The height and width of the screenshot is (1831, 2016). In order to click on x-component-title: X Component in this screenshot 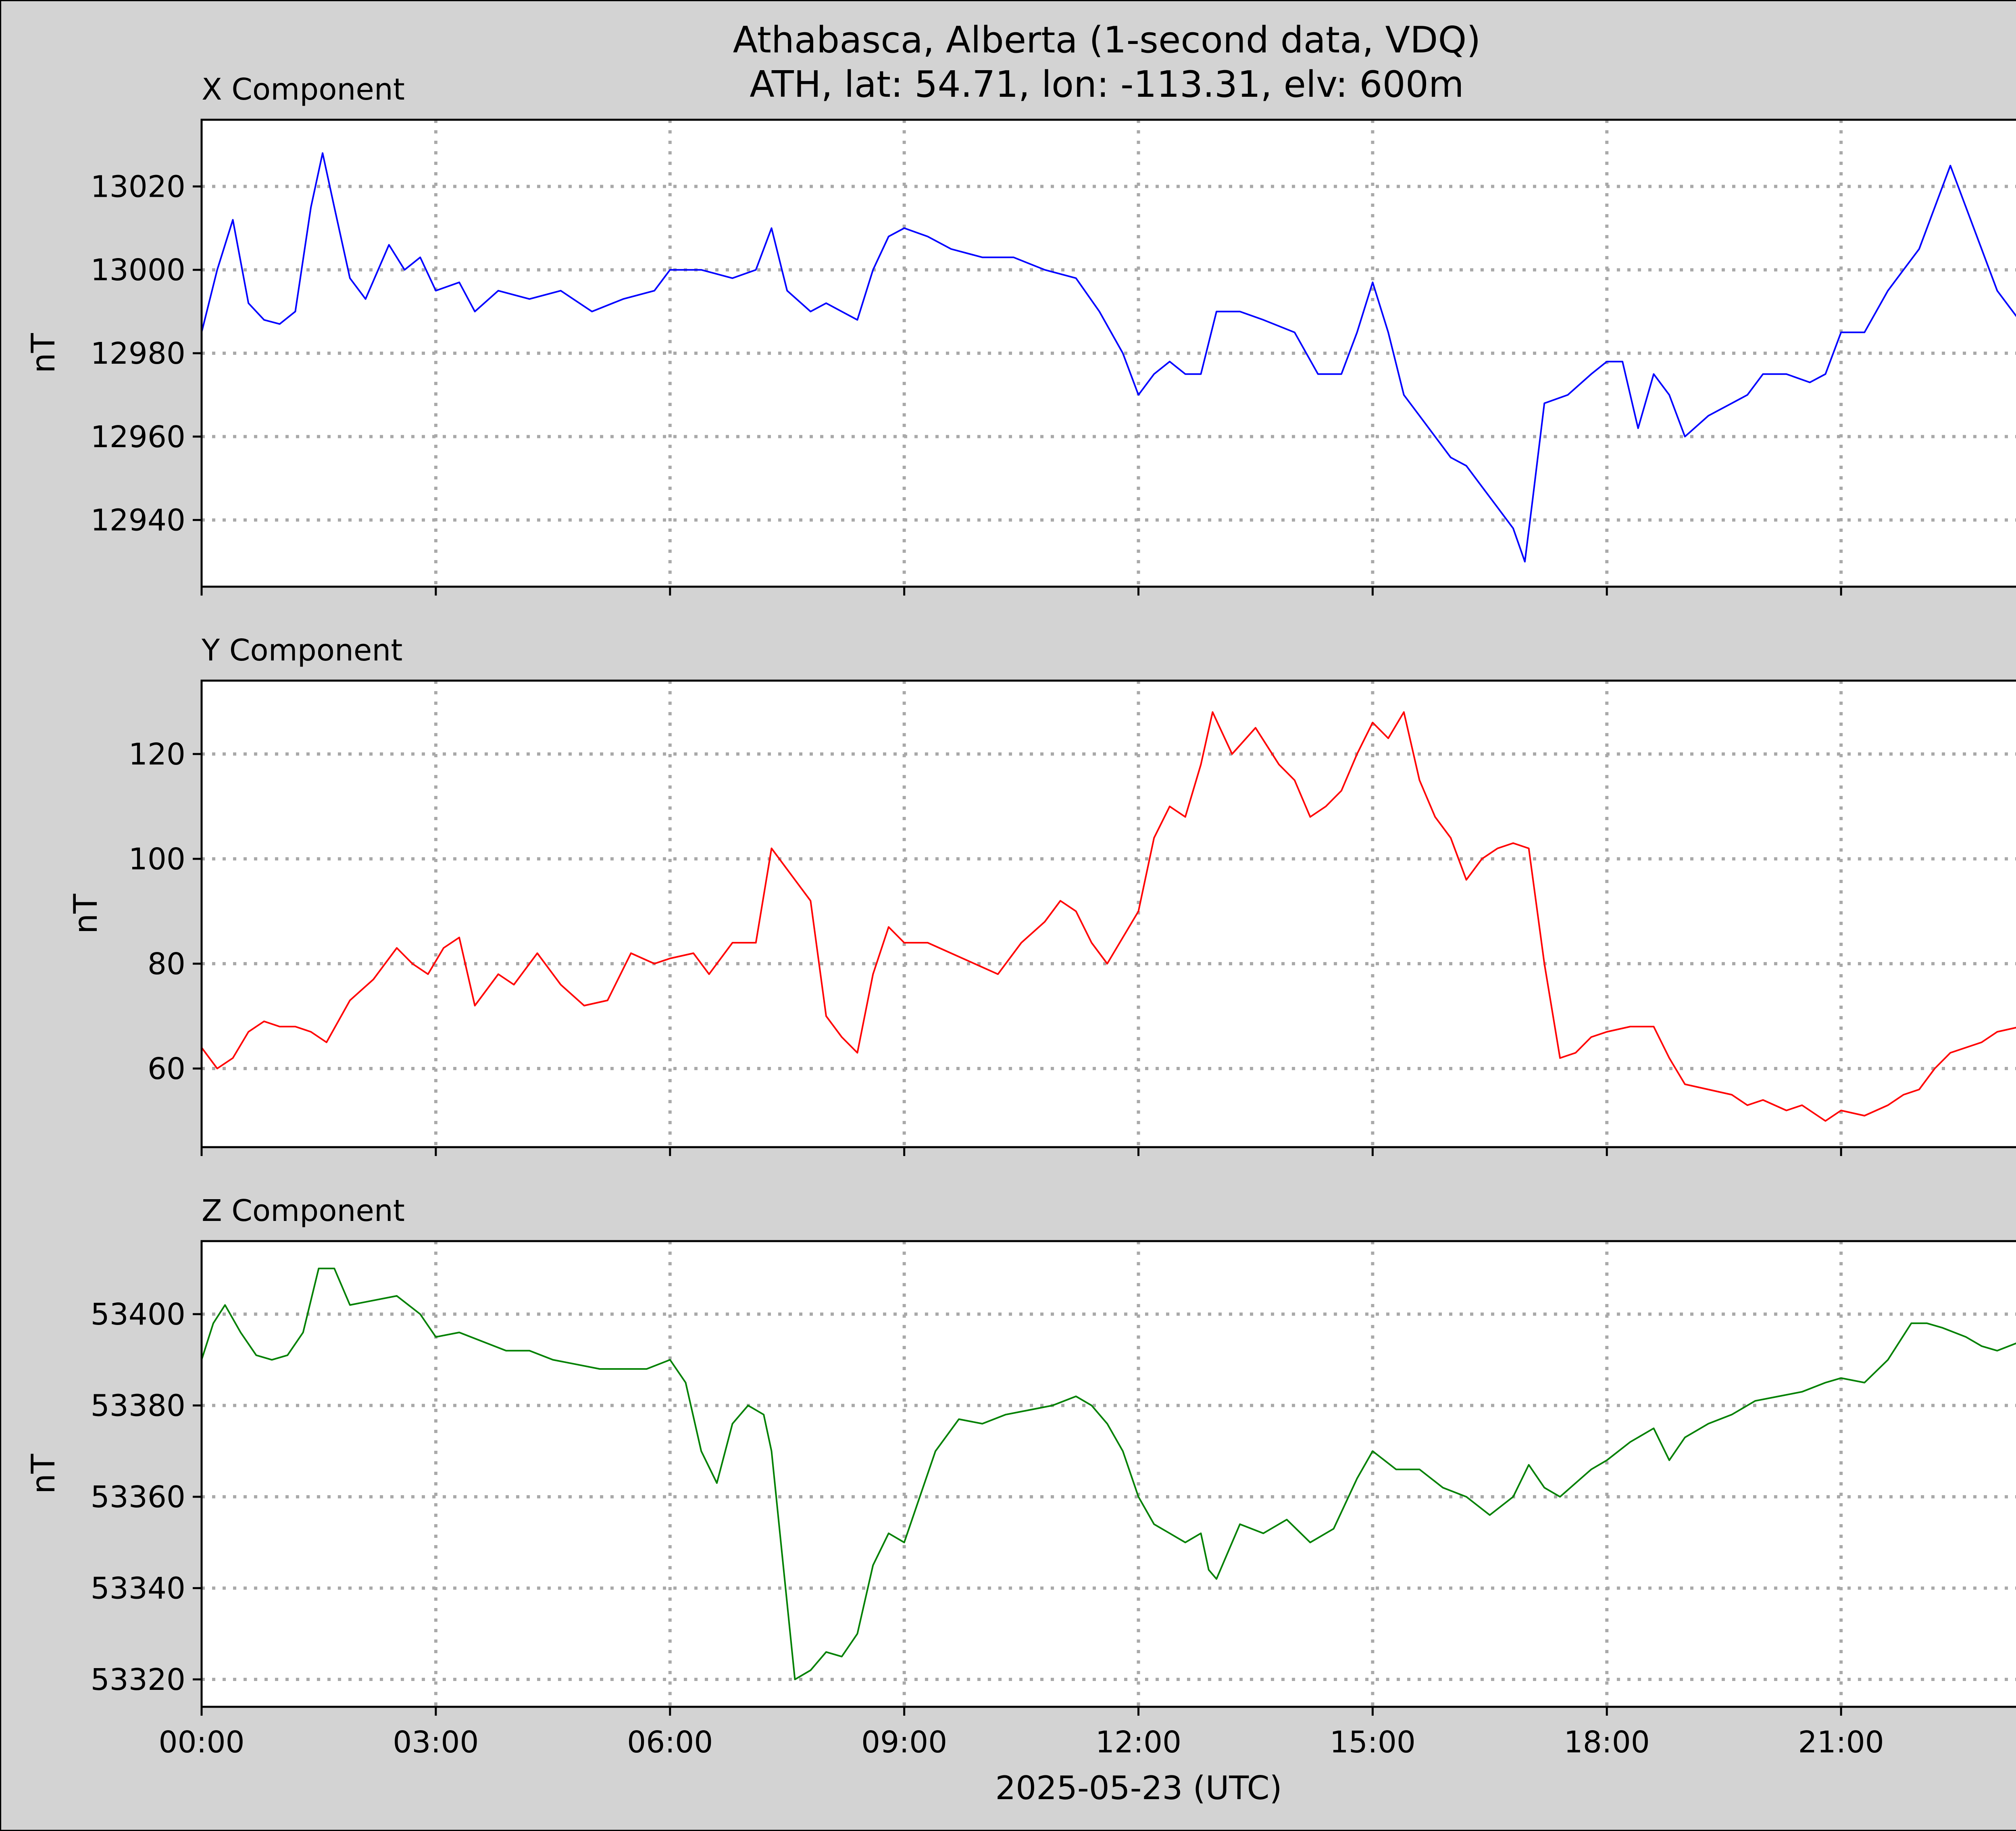, I will do `click(303, 89)`.